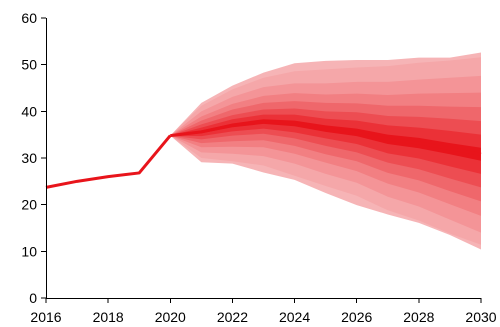  What do you see at coordinates (232, 317) in the screenshot?
I see `x-tick-label: 2022` at bounding box center [232, 317].